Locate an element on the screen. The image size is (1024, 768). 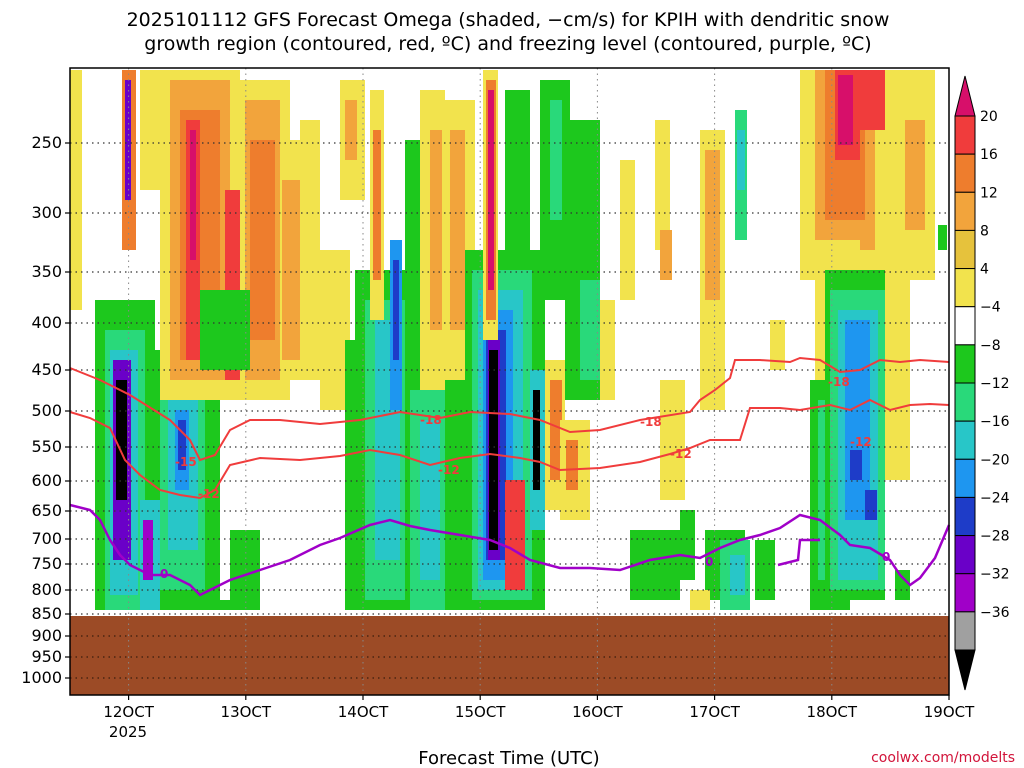
contour-minus15 is located at coordinates (509, 409).